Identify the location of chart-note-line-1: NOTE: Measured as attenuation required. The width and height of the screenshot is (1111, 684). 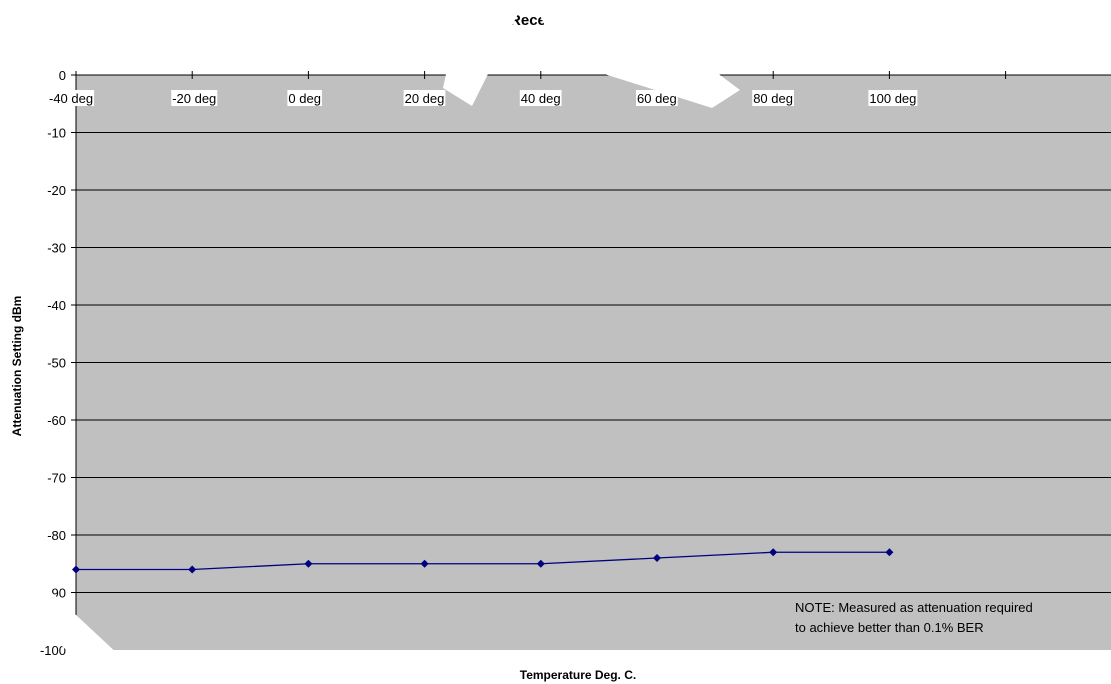
(914, 607).